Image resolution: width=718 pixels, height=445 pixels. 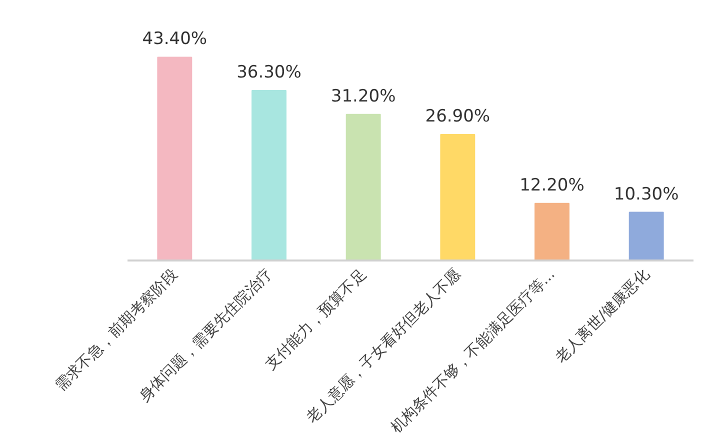 I want to click on data-label: 12.20%, so click(x=552, y=185).